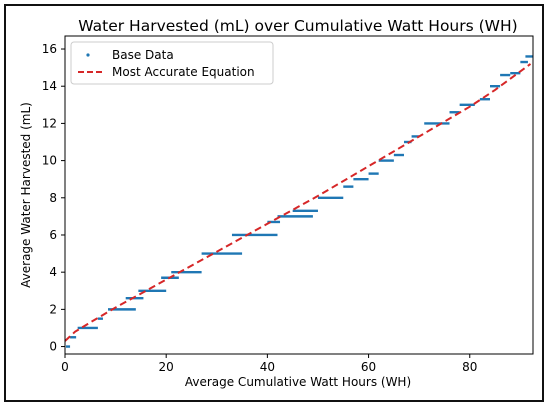 The image size is (550, 408). Describe the element at coordinates (53, 309) in the screenshot. I see `y-tick-label: 2` at that location.